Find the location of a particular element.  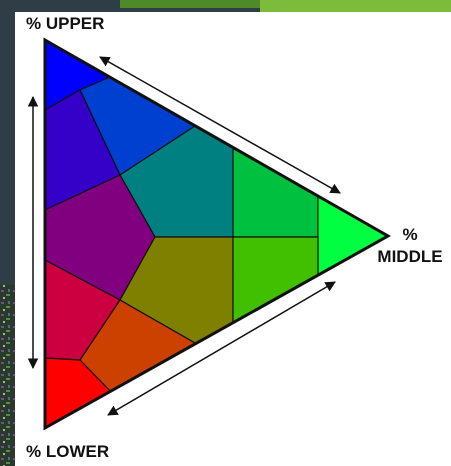

lower-label: % LOWER is located at coordinates (67, 451).